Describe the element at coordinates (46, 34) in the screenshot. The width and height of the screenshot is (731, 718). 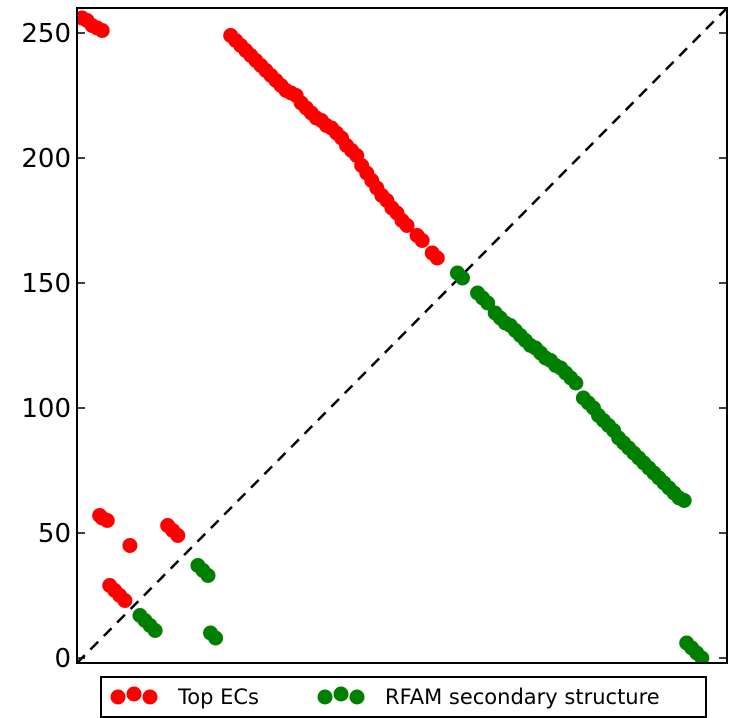
I see `y-tick-label: 250` at that location.